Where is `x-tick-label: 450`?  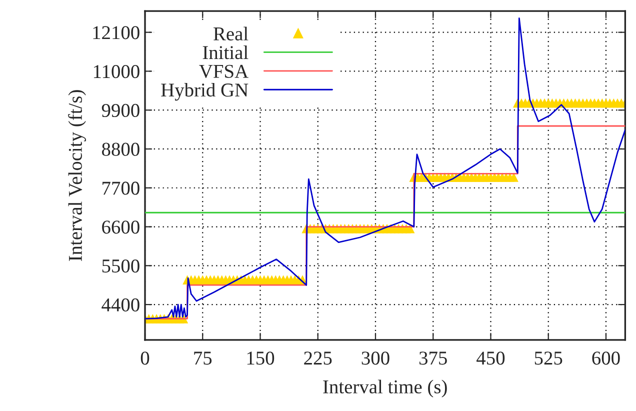
x-tick-label: 450 is located at coordinates (490, 358).